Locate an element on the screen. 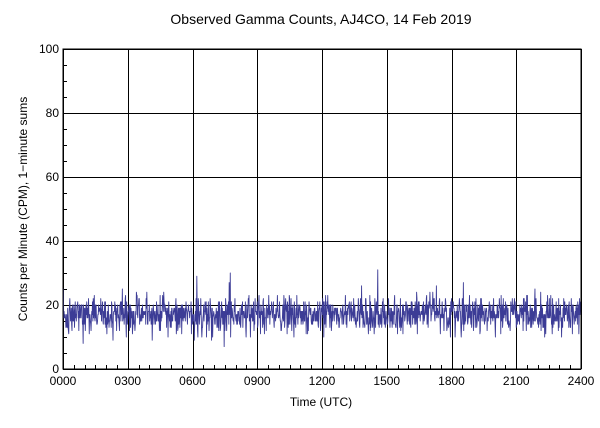  x-tick-label: 0000 is located at coordinates (63, 381).